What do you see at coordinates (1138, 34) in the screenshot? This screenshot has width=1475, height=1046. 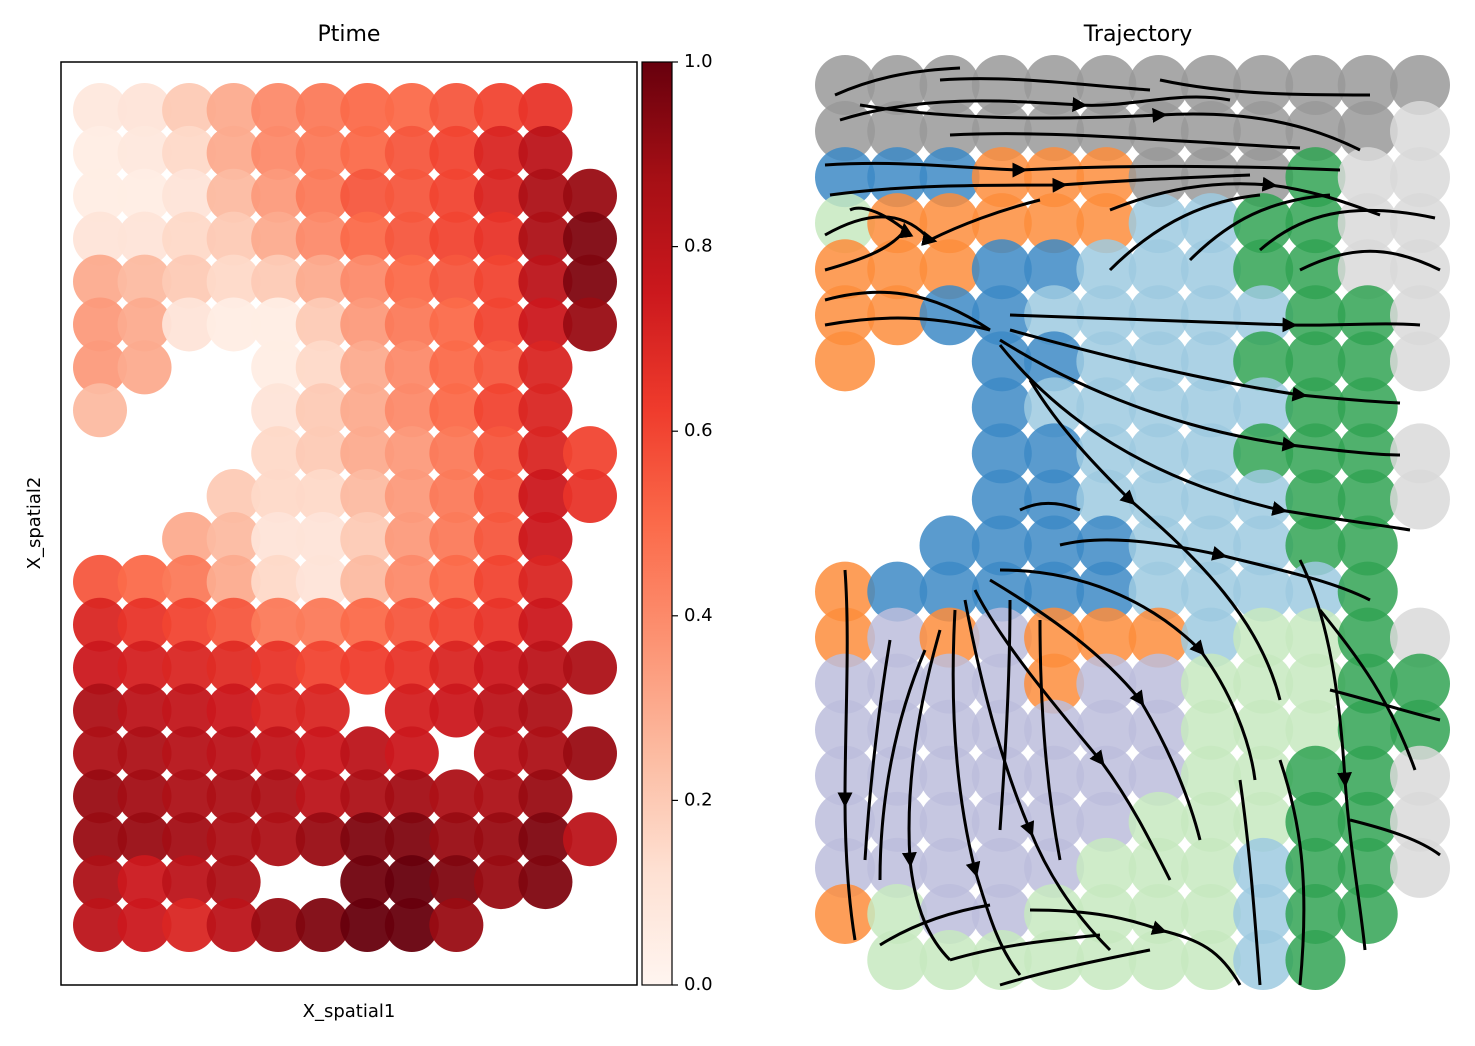 I see `chart-title: Trajectory` at bounding box center [1138, 34].